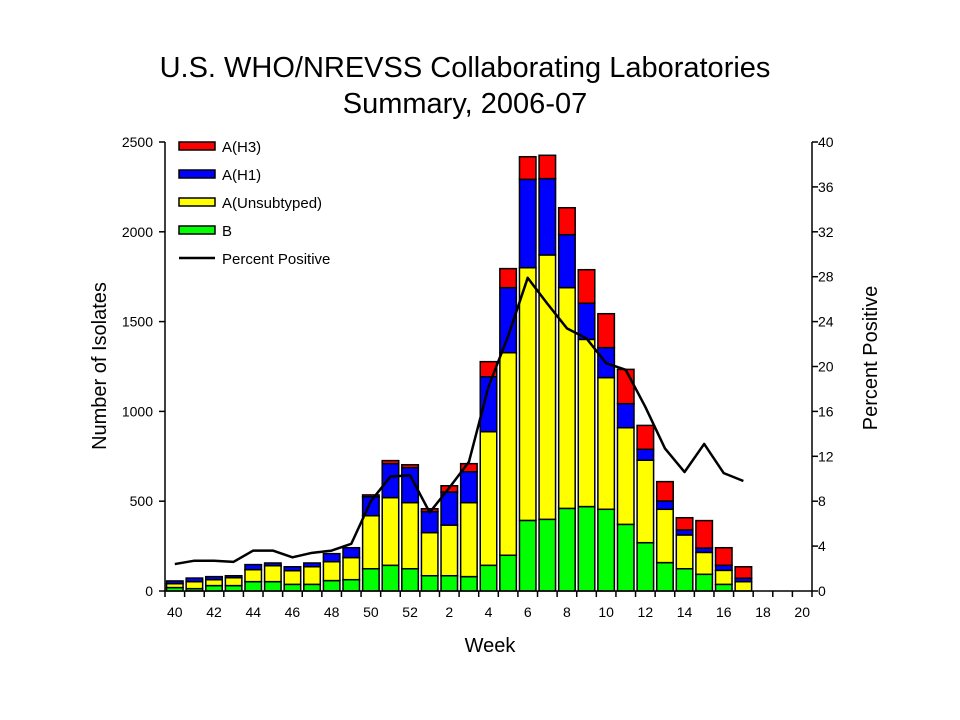 This screenshot has height=720, width=960. What do you see at coordinates (826, 456) in the screenshot?
I see `y2-tick-label: 12` at bounding box center [826, 456].